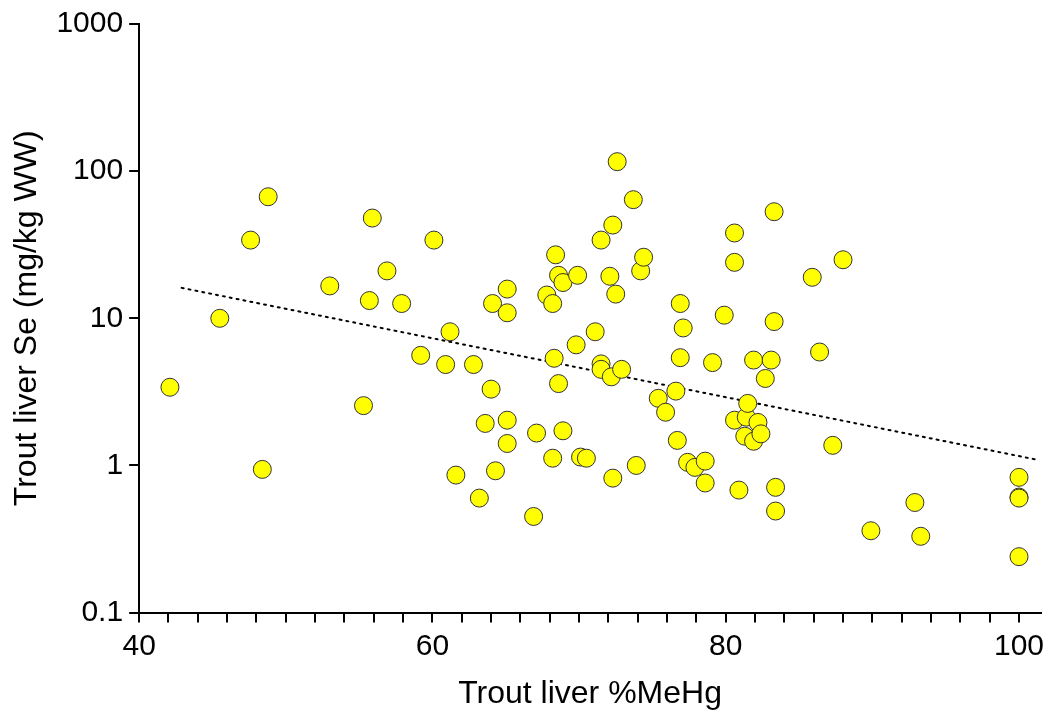  Describe the element at coordinates (139, 644) in the screenshot. I see `x-tick-label: 40` at that location.